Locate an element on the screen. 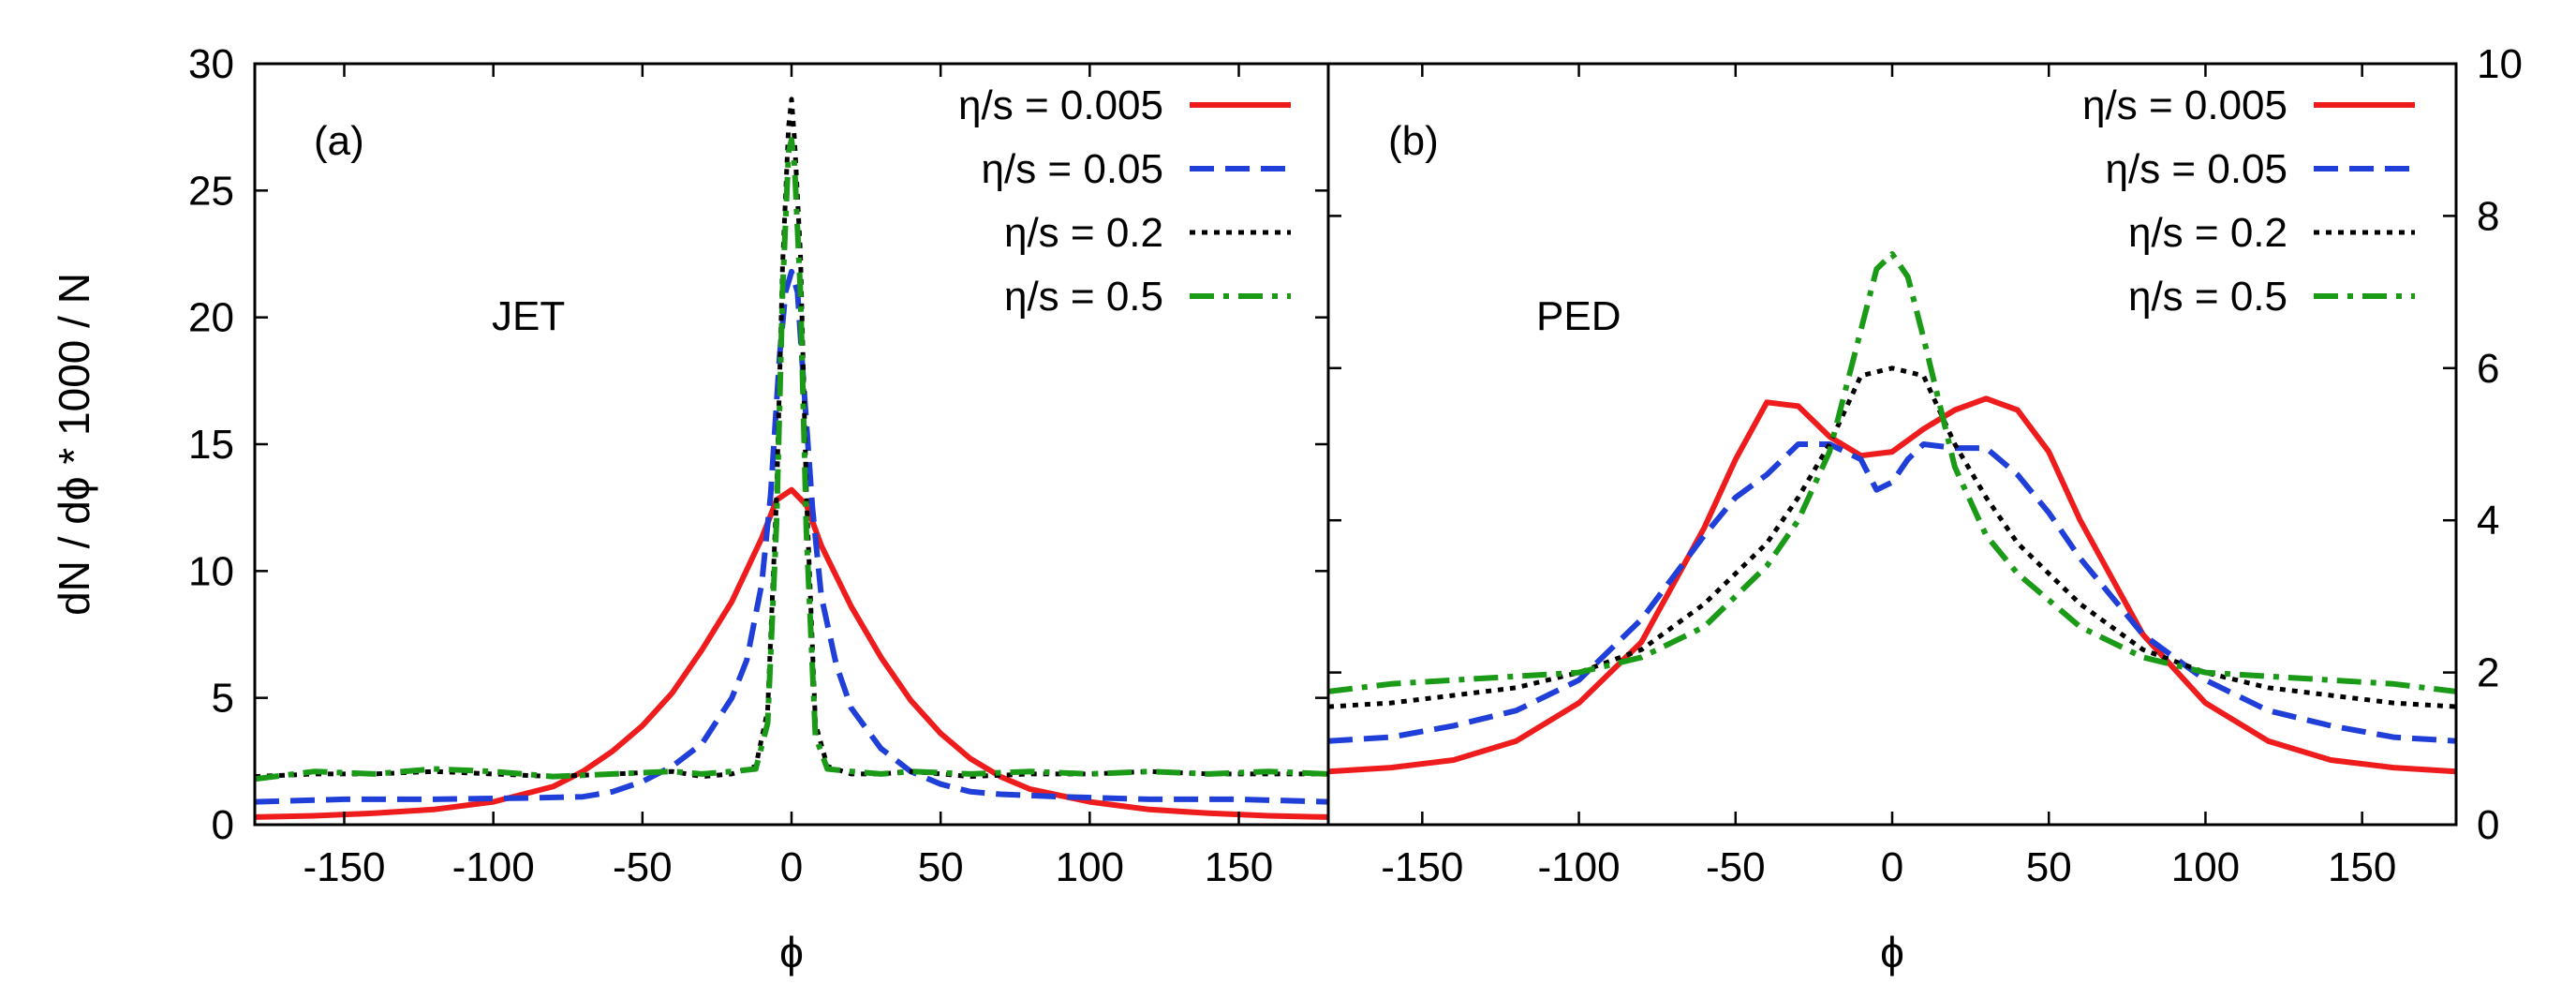 The image size is (2576, 984). x-axis-label-b: ϕ is located at coordinates (1892, 953).